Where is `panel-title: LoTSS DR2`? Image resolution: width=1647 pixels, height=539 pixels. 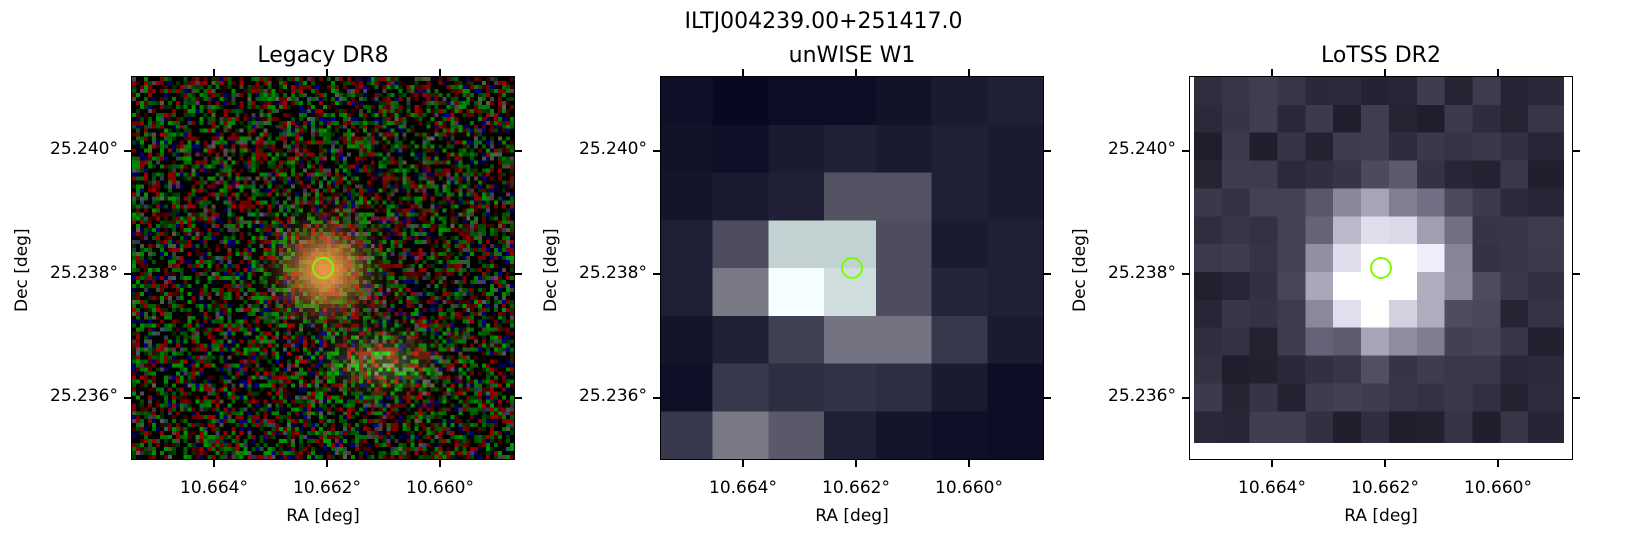 panel-title: LoTSS DR2 is located at coordinates (1381, 55).